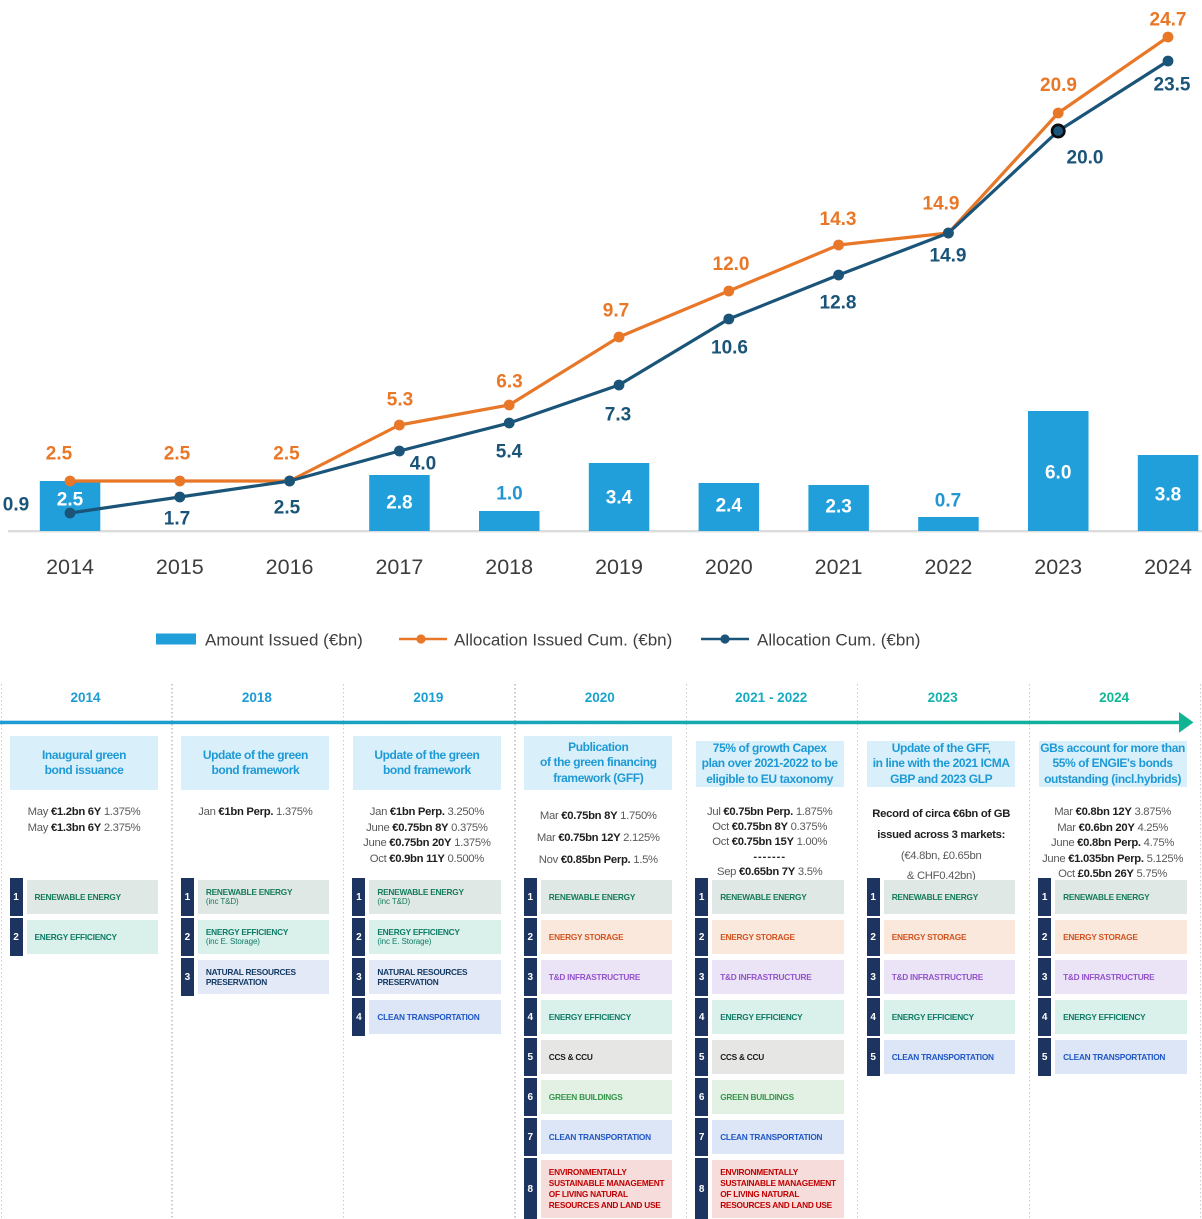 This screenshot has height=1219, width=1202. Describe the element at coordinates (948, 567) in the screenshot. I see `svg-text: 2022` at that location.